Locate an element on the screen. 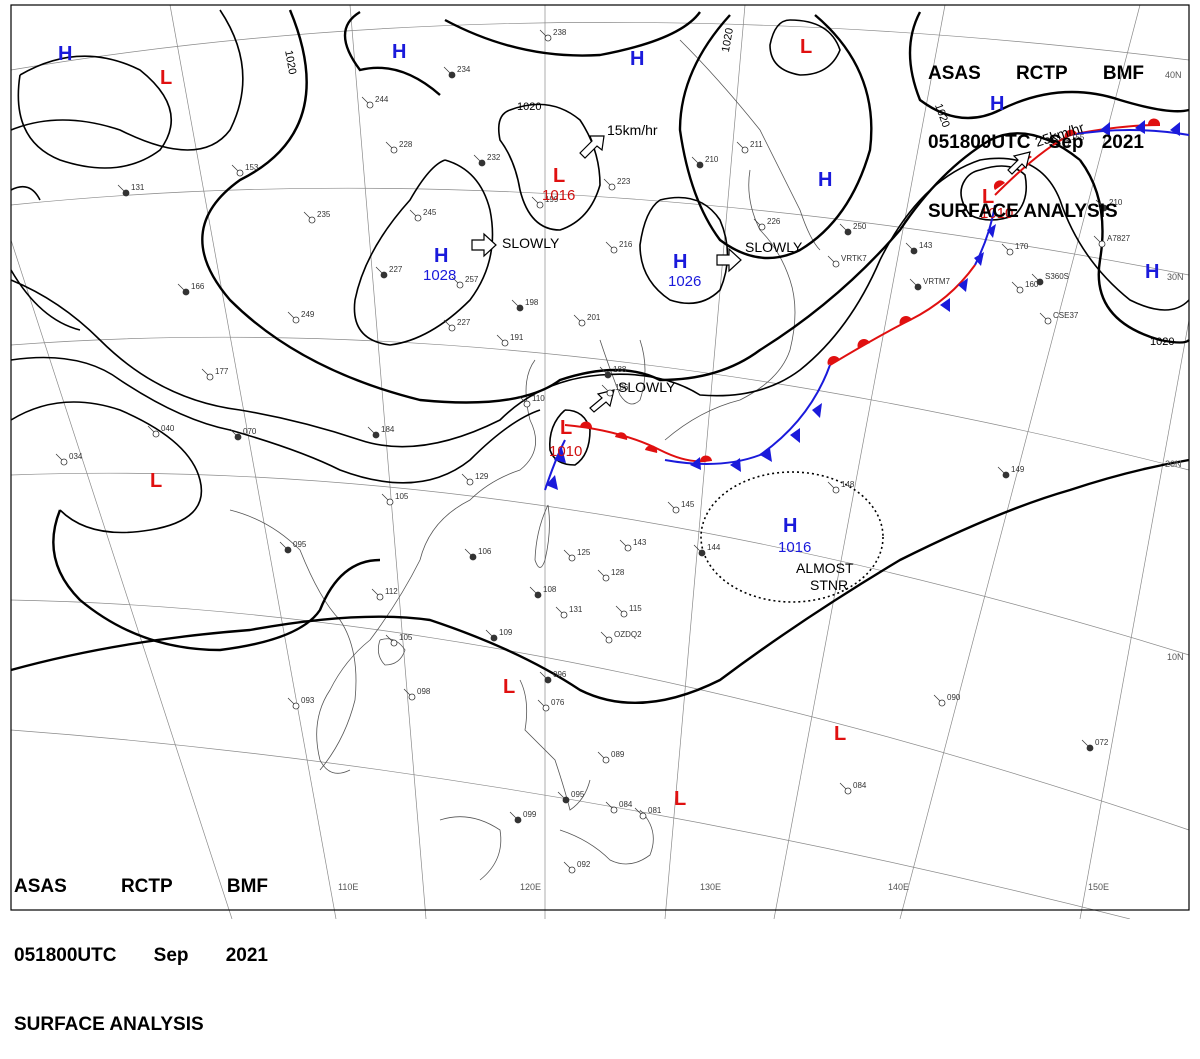 This screenshot has height=1059, width=1200. station-plot: 186 is located at coordinates (615, 390).